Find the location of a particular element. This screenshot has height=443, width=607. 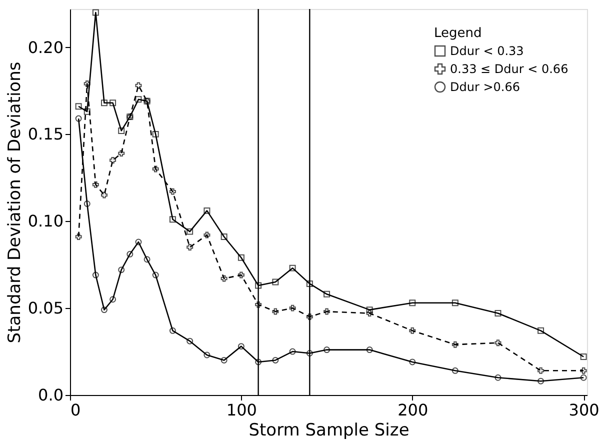

legend-label: 0.33 ≤ Ddur < 0.66 is located at coordinates (509, 69).